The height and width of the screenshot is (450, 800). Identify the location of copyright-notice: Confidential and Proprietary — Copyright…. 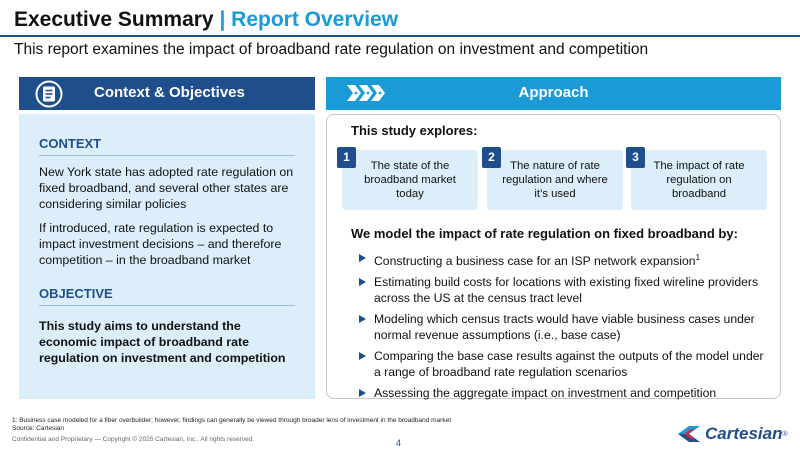
(133, 439).